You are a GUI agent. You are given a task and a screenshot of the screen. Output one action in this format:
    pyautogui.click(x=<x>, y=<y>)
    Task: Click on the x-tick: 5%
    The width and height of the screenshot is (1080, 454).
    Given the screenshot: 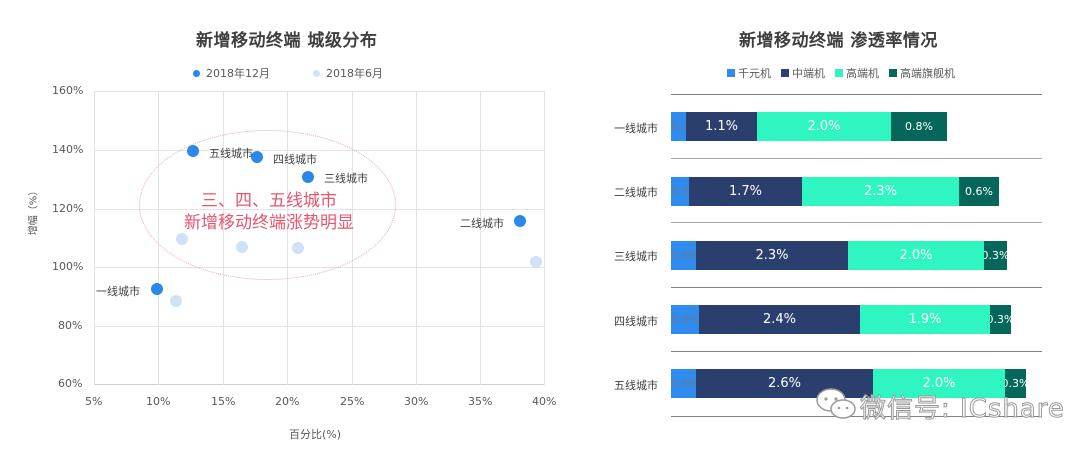 What is the action you would take?
    pyautogui.click(x=94, y=401)
    